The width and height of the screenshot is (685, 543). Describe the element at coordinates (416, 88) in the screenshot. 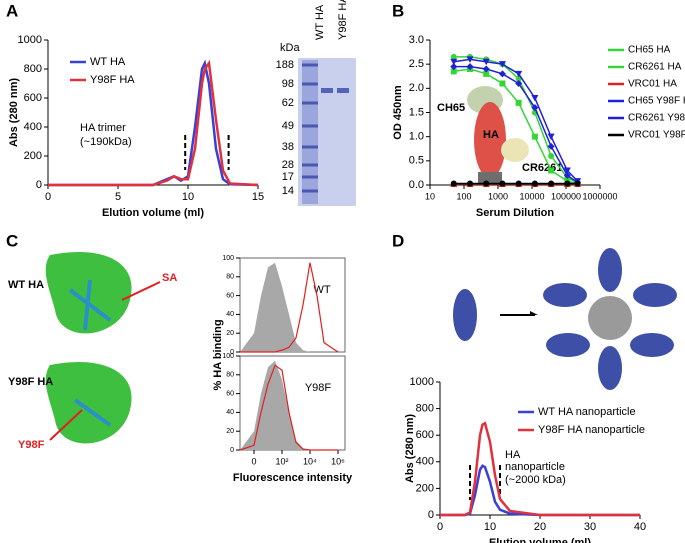

I see `y-tick-label: 2.0` at that location.